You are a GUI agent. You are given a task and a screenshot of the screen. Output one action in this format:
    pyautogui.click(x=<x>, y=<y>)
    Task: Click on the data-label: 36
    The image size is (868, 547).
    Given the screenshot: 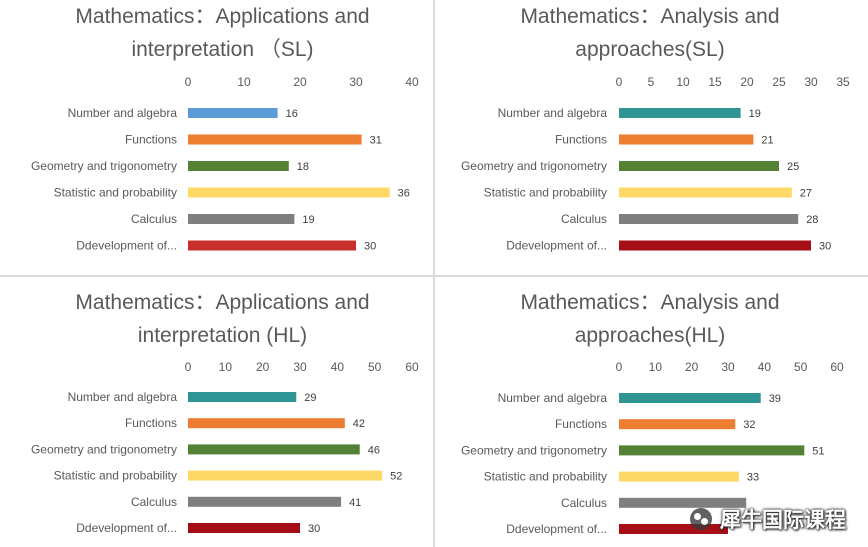 What is the action you would take?
    pyautogui.click(x=404, y=194)
    